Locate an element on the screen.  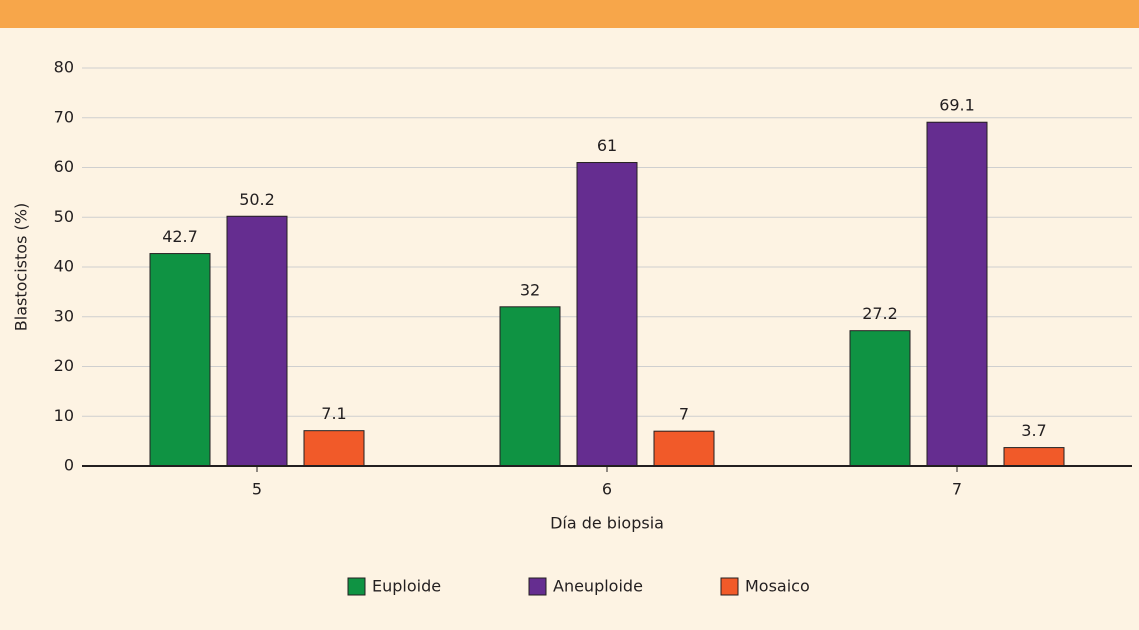
y-tick-label: 0 is located at coordinates (69, 465).